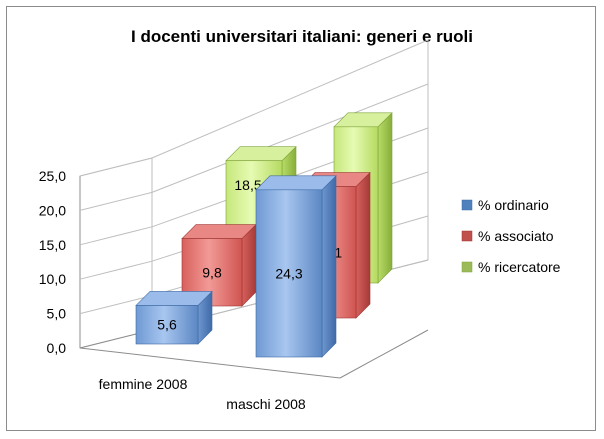 Image resolution: width=604 pixels, height=439 pixels. What do you see at coordinates (212, 272) in the screenshot?
I see `data-label: 9,8` at bounding box center [212, 272].